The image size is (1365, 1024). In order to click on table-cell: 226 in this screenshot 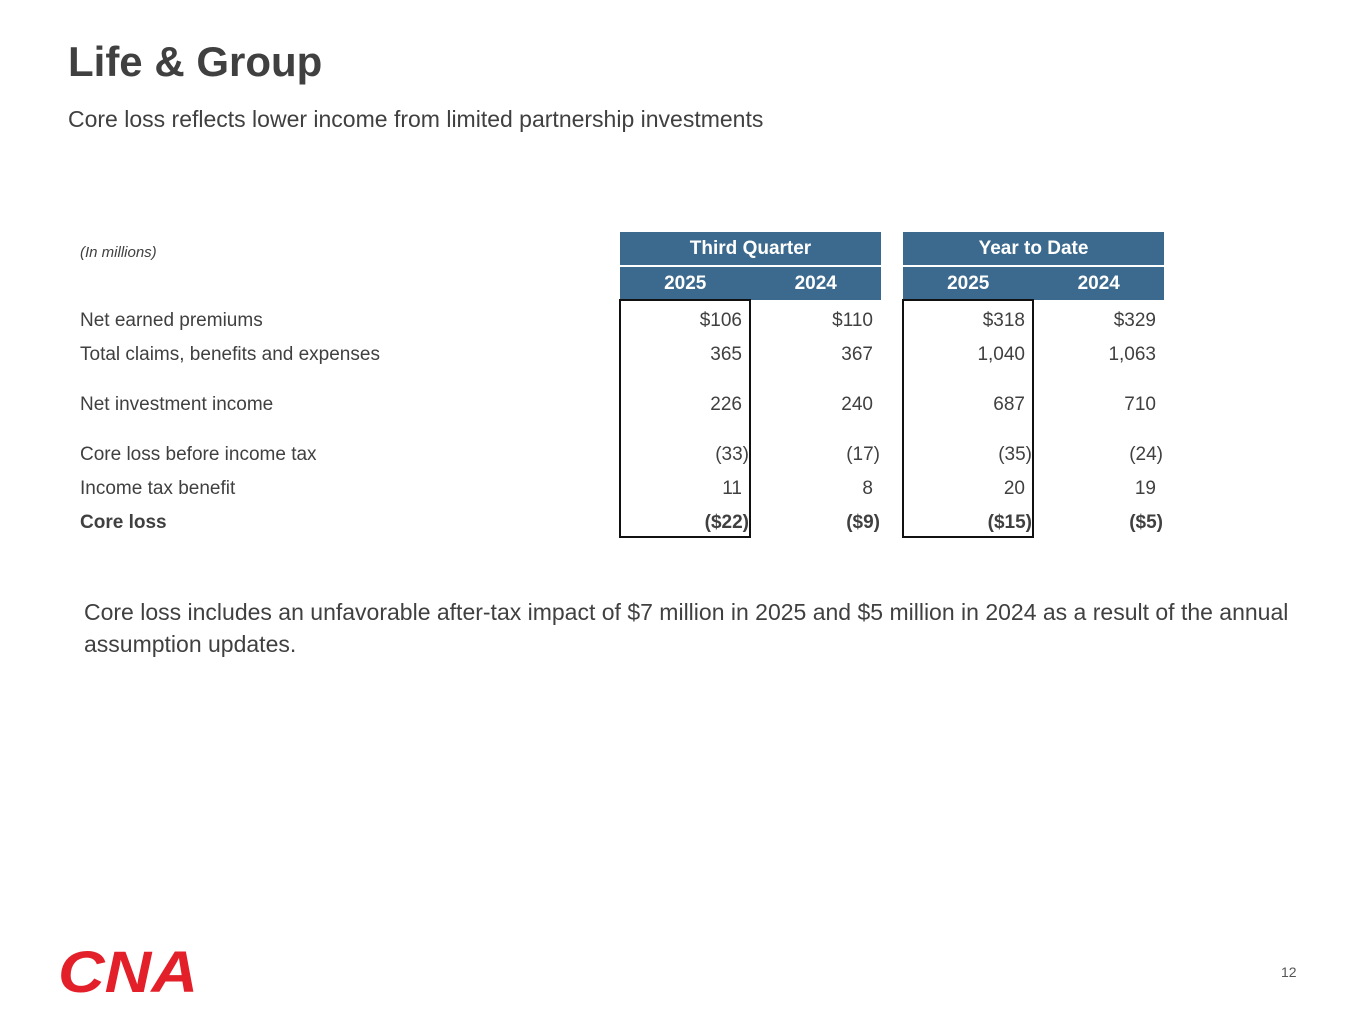, I will do `click(726, 404)`.